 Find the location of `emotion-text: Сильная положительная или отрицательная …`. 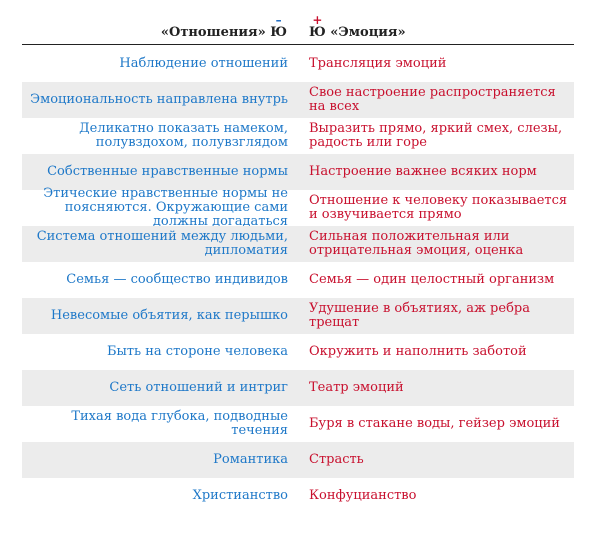

emotion-text: Сильная положительная или отрицательная … is located at coordinates (416, 243).